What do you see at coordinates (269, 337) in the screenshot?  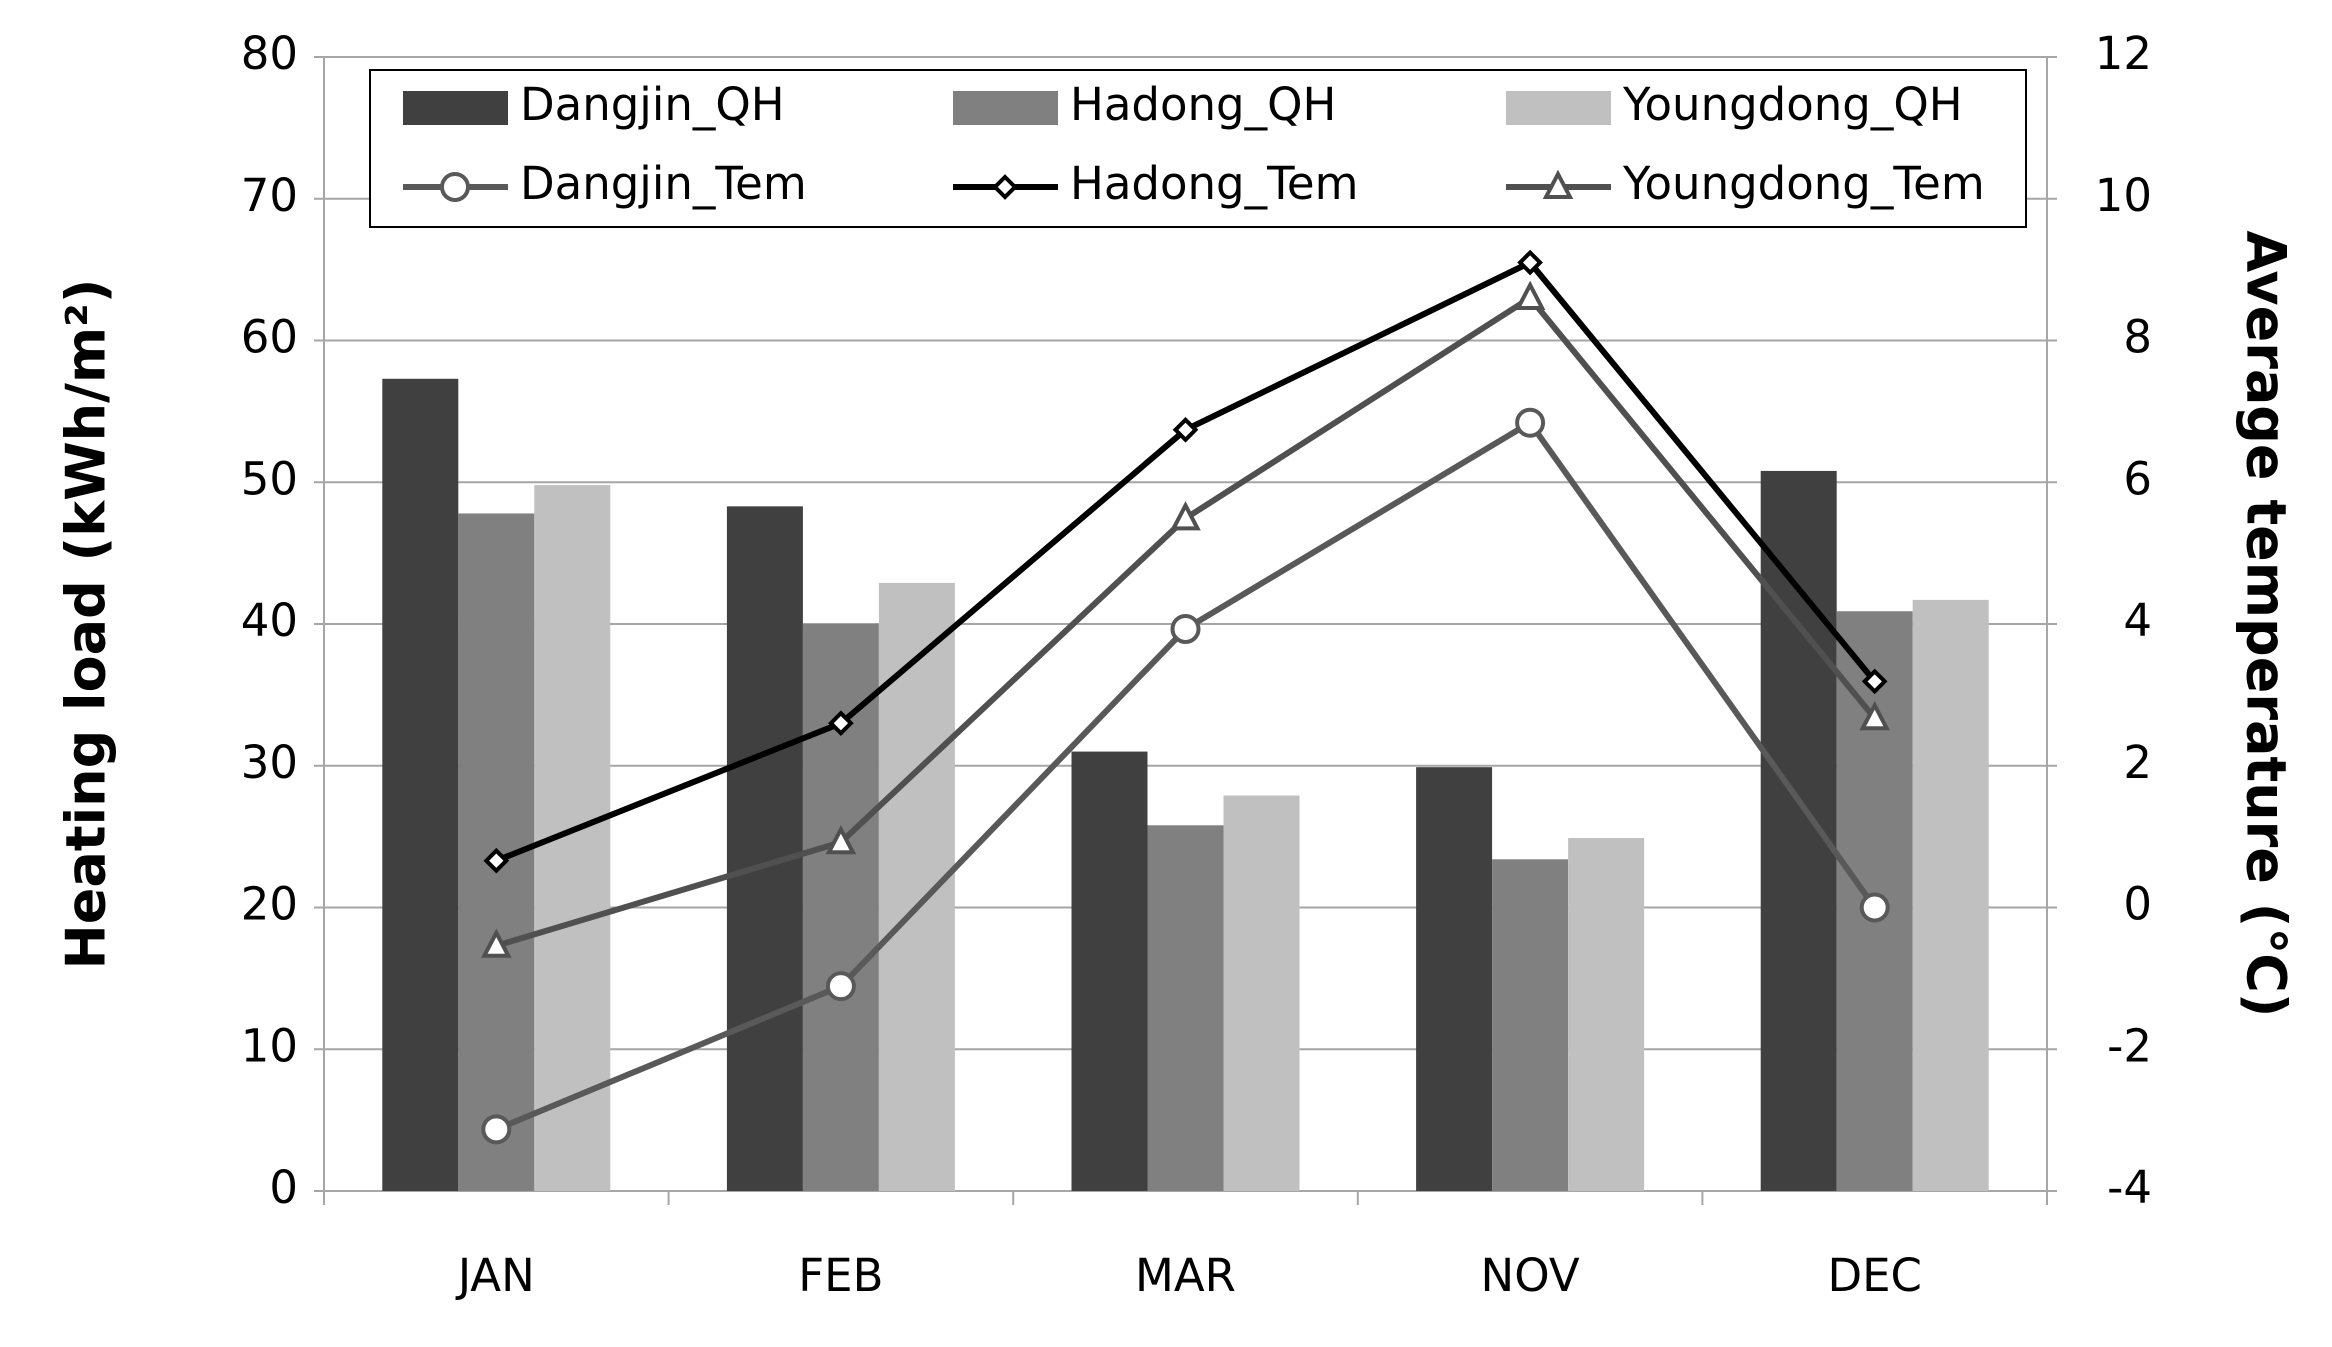 I see `y-tick-label: 60` at bounding box center [269, 337].